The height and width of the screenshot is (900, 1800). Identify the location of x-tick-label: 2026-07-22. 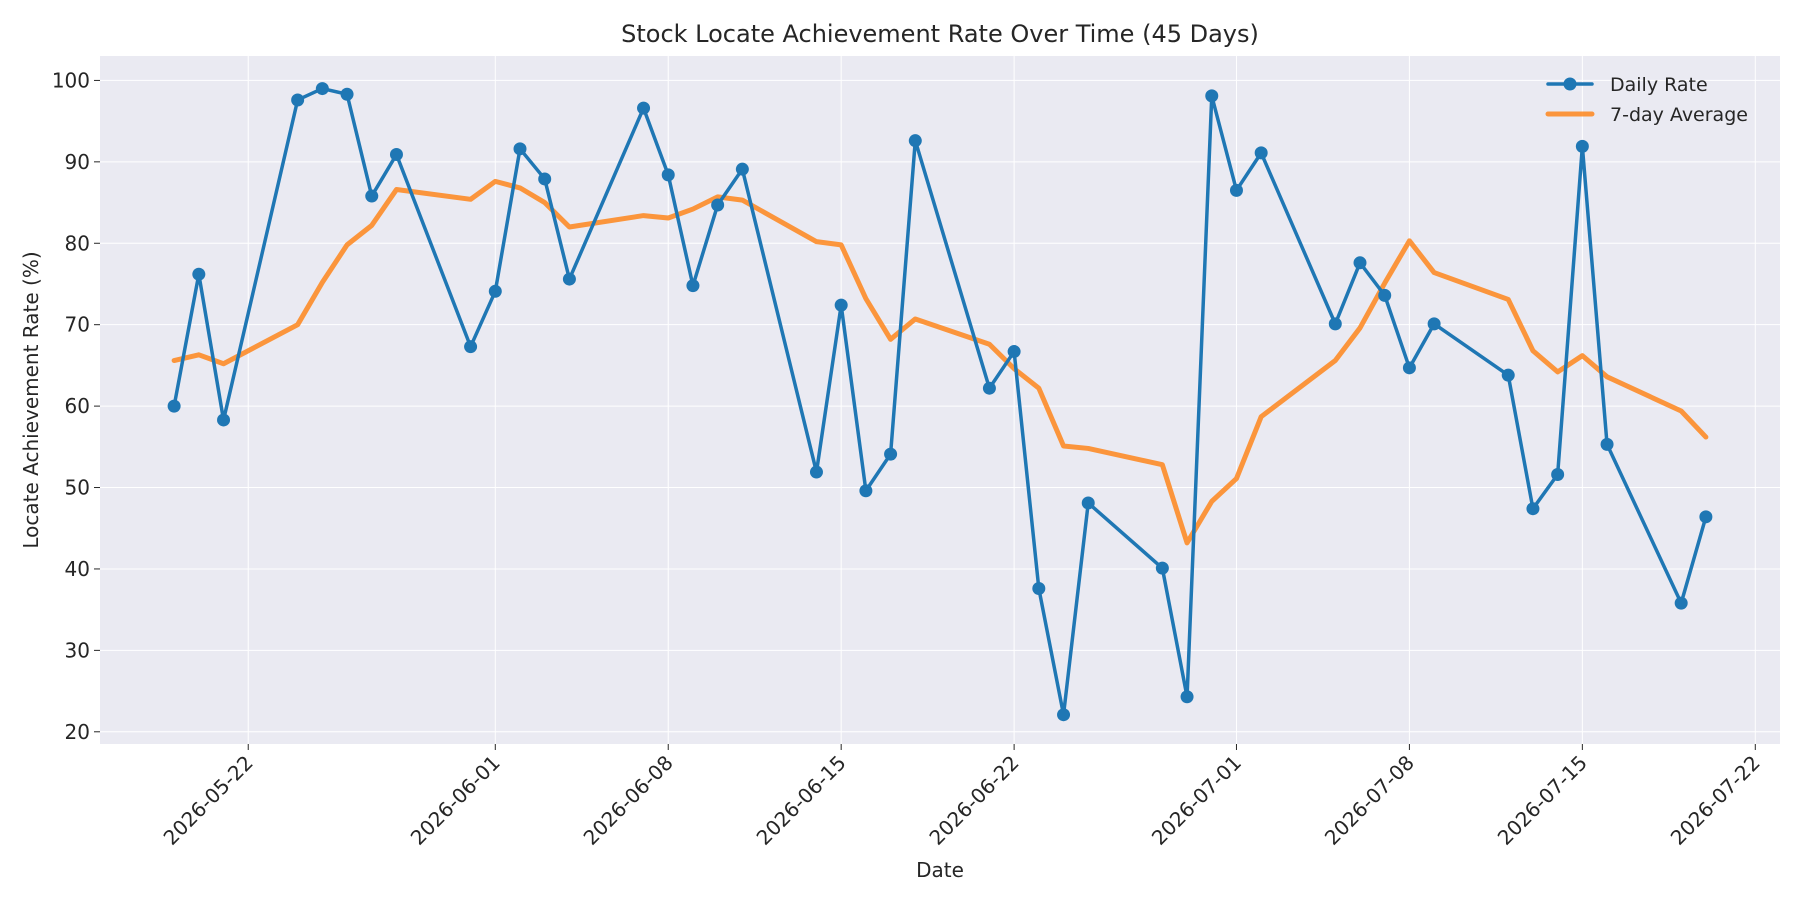
(1715, 800).